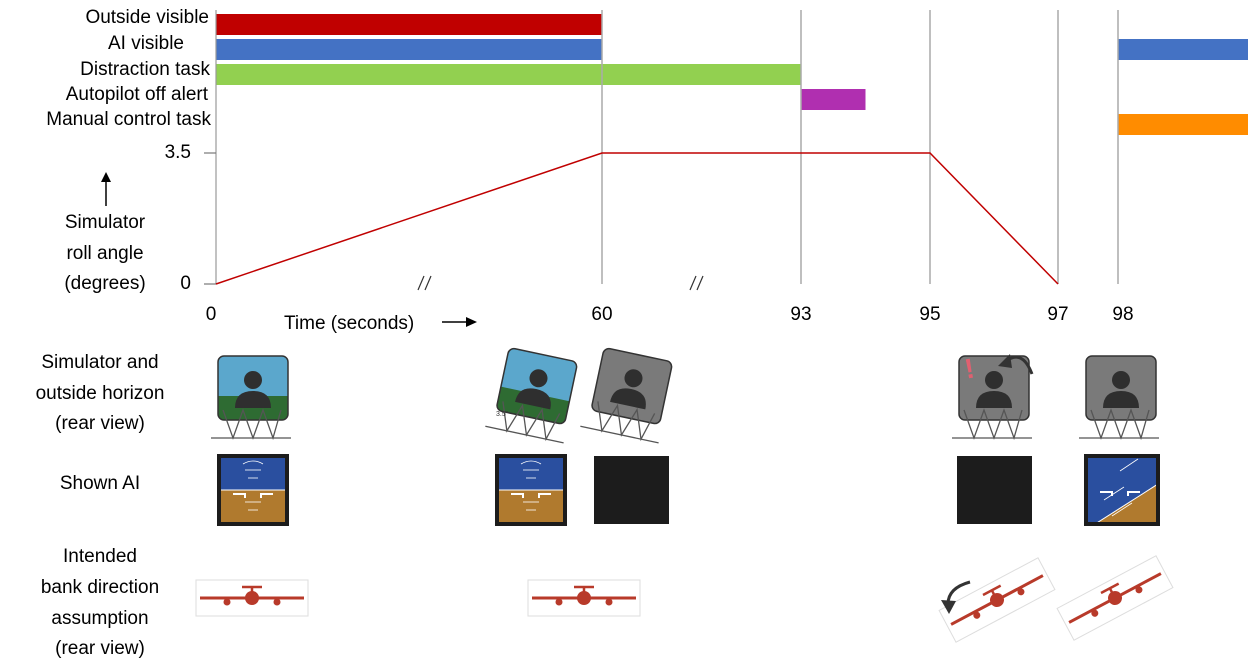  Describe the element at coordinates (1122, 490) in the screenshot. I see `attitude-indicator-banked` at that location.